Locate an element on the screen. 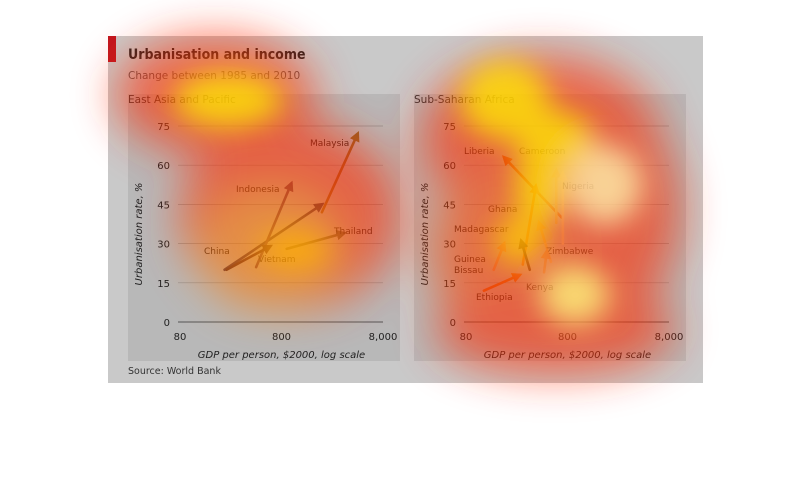 This screenshot has width=810, height=478. series-label: Nigeria is located at coordinates (578, 187).